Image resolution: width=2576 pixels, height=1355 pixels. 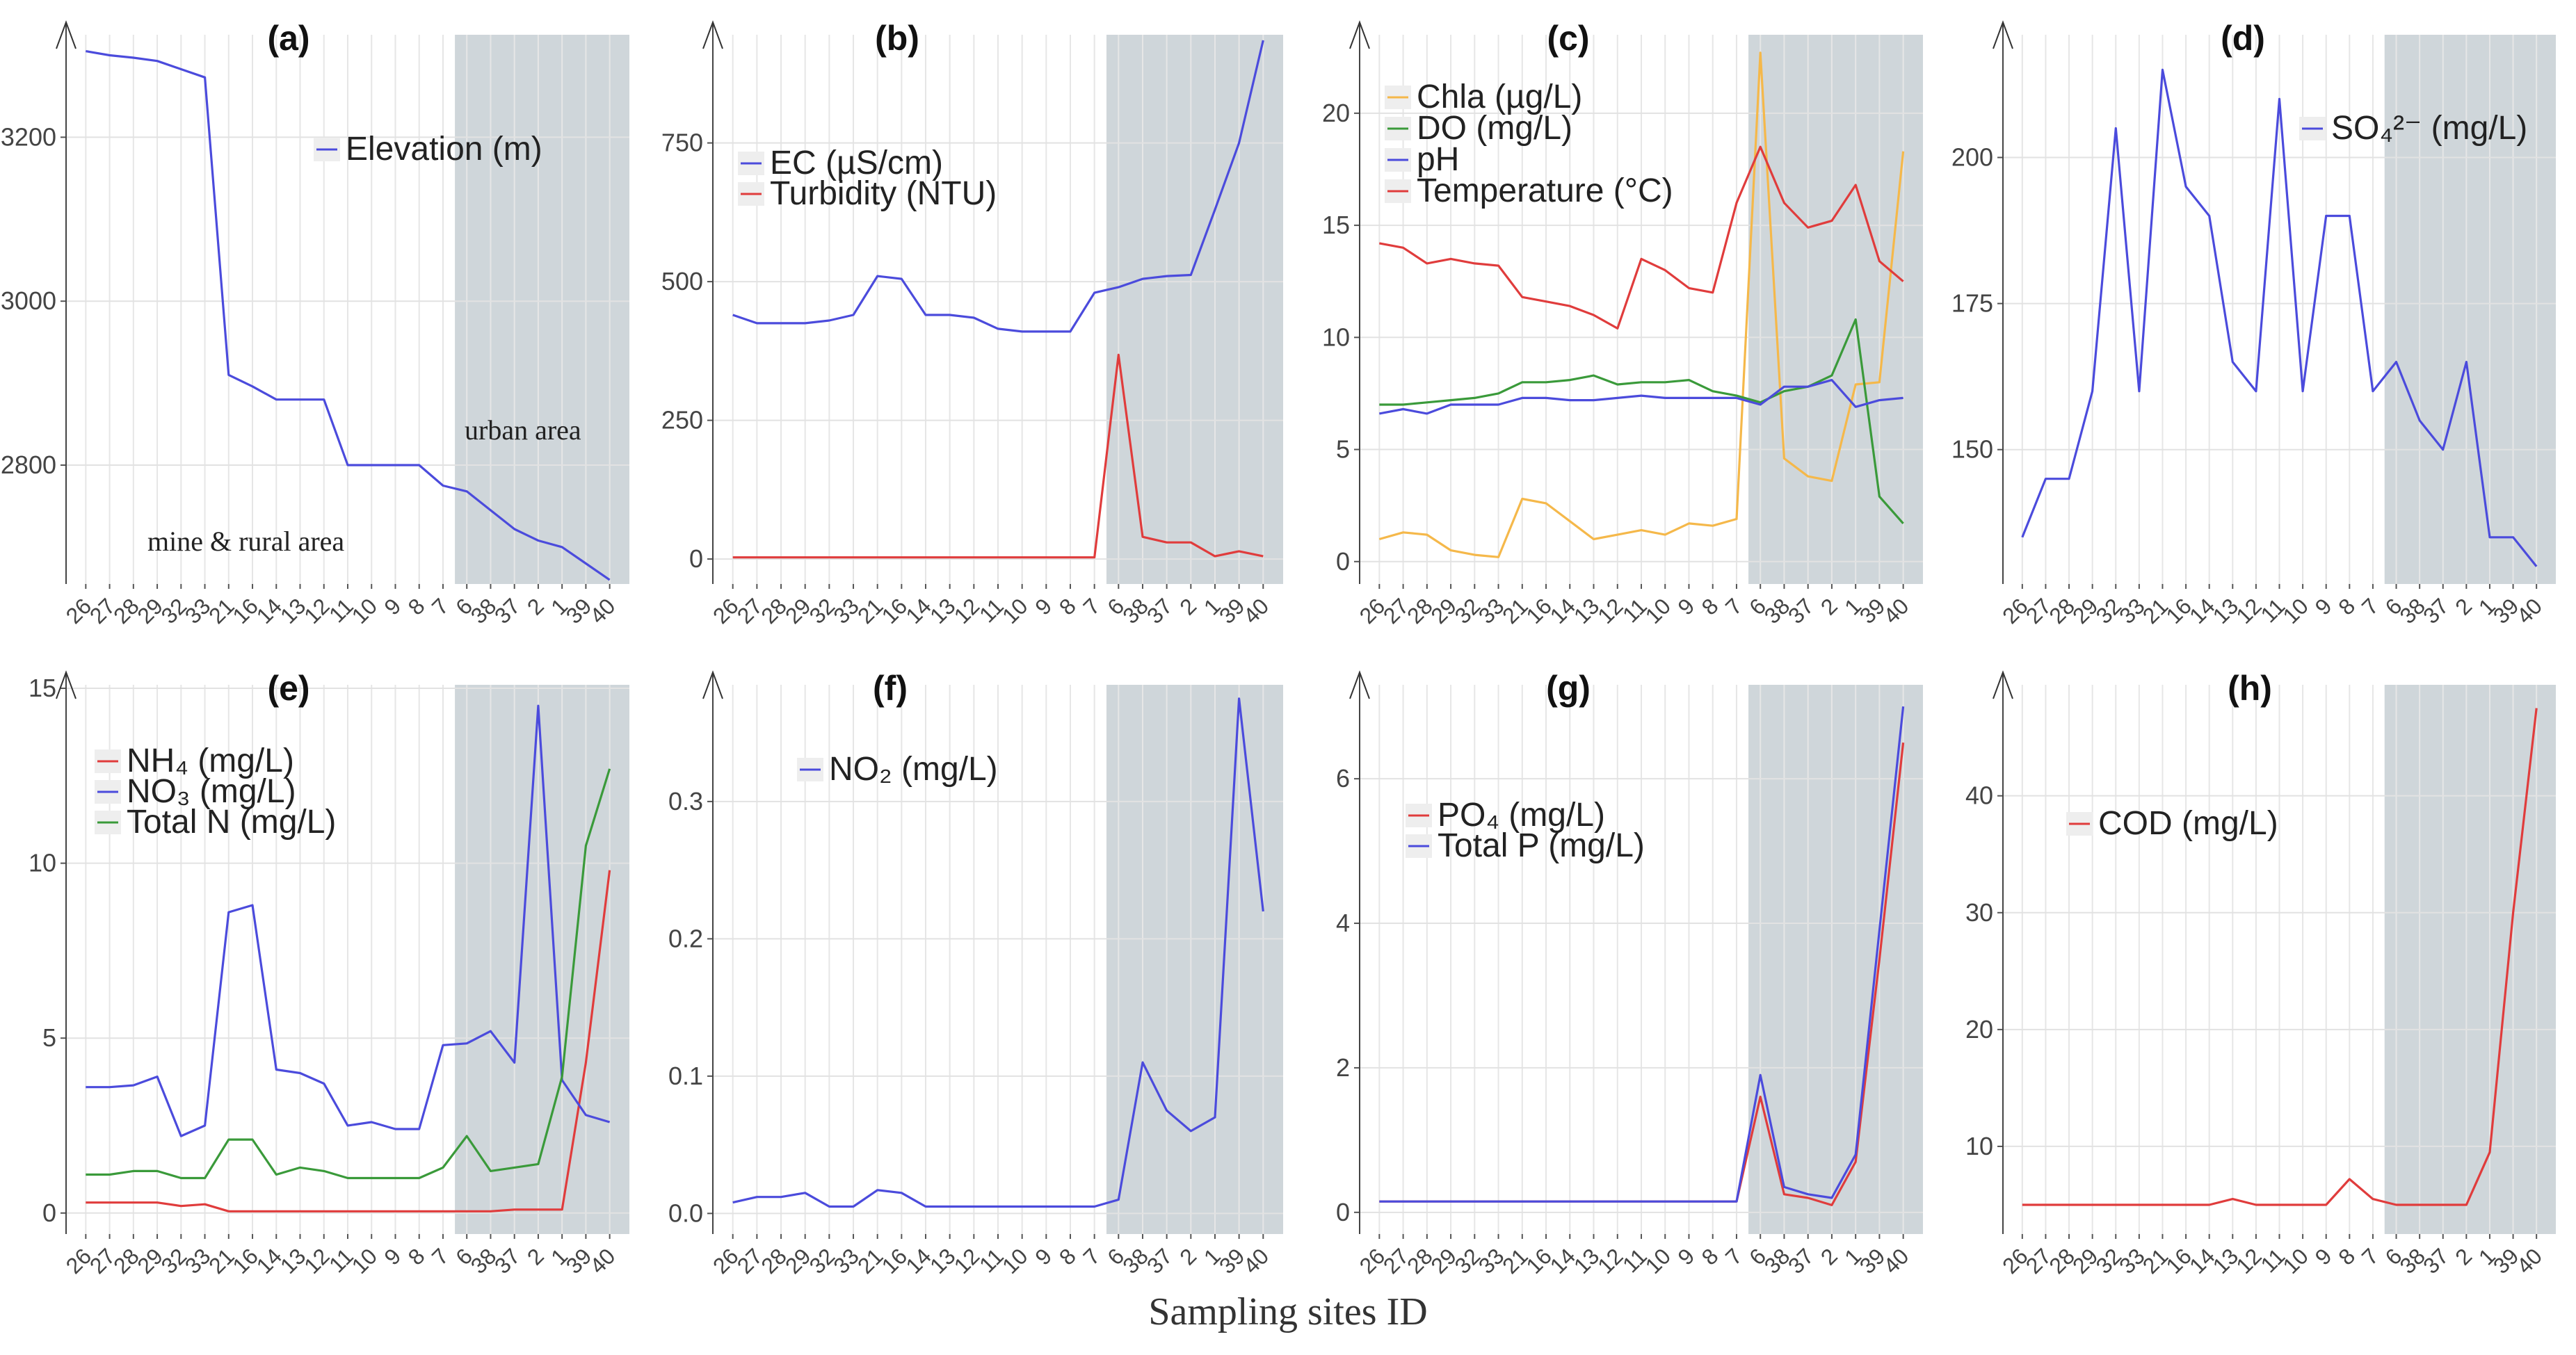 I want to click on annotation-mine-rural-area: mine & rural area, so click(x=246, y=541).